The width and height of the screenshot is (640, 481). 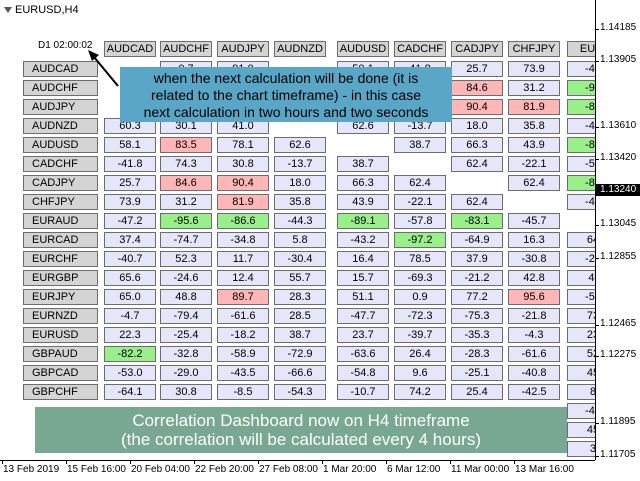 What do you see at coordinates (60, 107) in the screenshot?
I see `row-header-audjpy: AUDJPY` at bounding box center [60, 107].